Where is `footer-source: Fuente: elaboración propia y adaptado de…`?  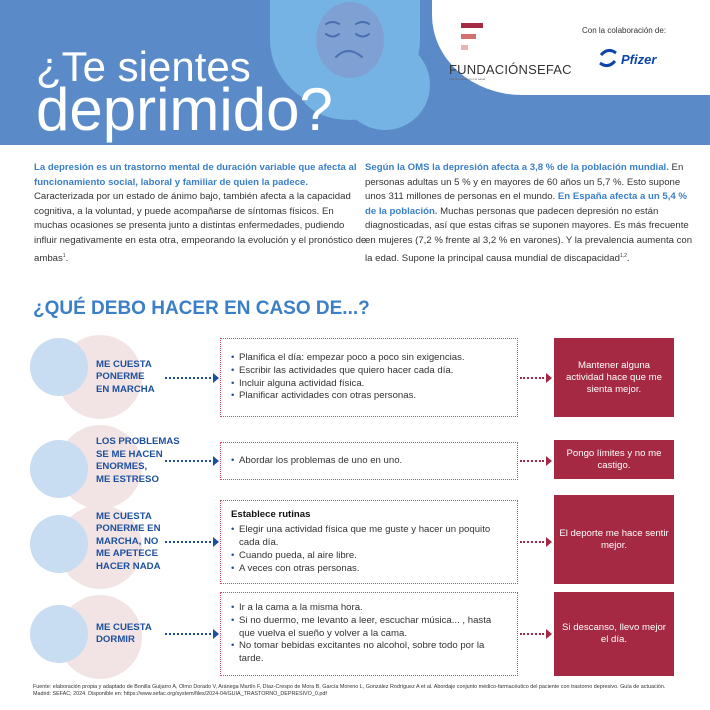 footer-source: Fuente: elaboración propia y adaptado de… is located at coordinates (349, 690).